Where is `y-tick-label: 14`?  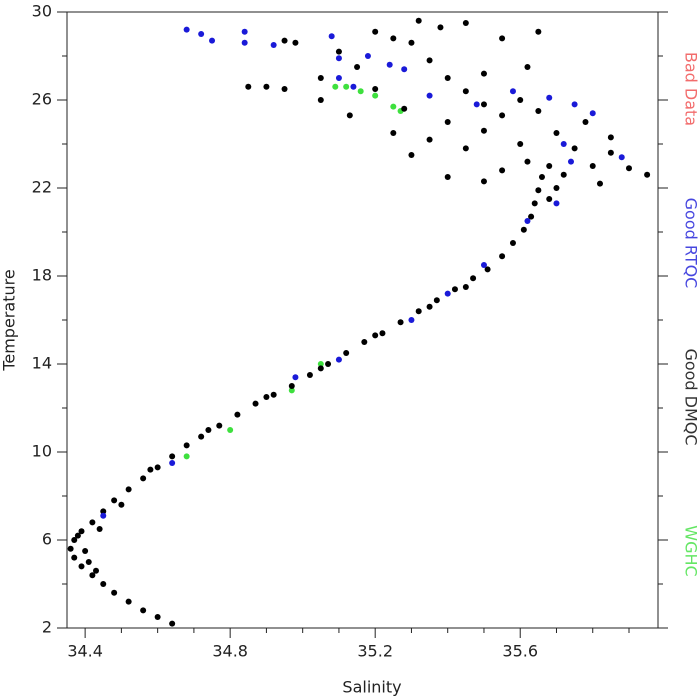
y-tick-label: 14 is located at coordinates (42, 363).